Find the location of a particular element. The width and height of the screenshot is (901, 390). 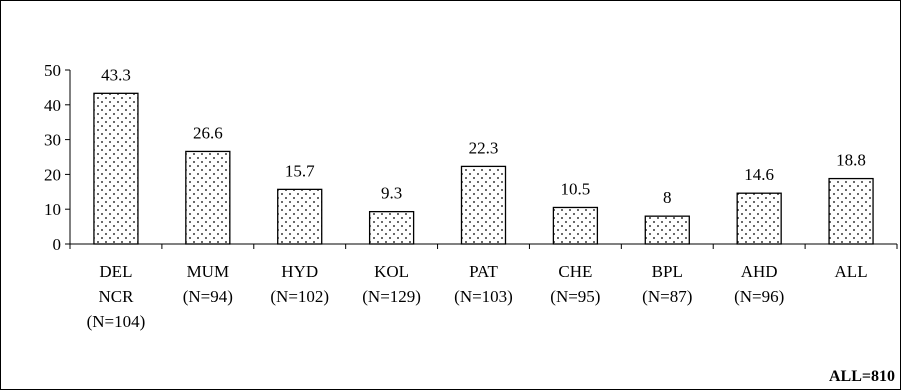

category-label: ALL is located at coordinates (851, 271).